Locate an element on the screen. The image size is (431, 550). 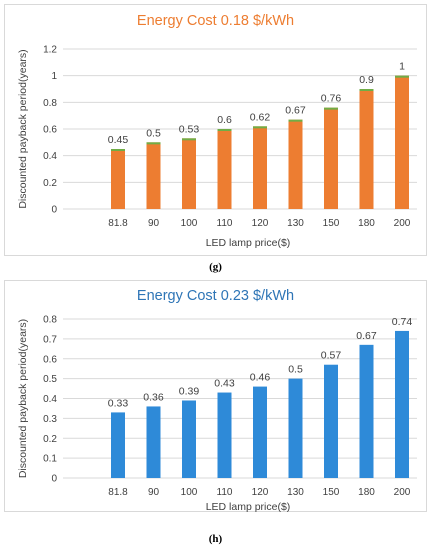
figure-caption-h: (h) is located at coordinates (215, 539).